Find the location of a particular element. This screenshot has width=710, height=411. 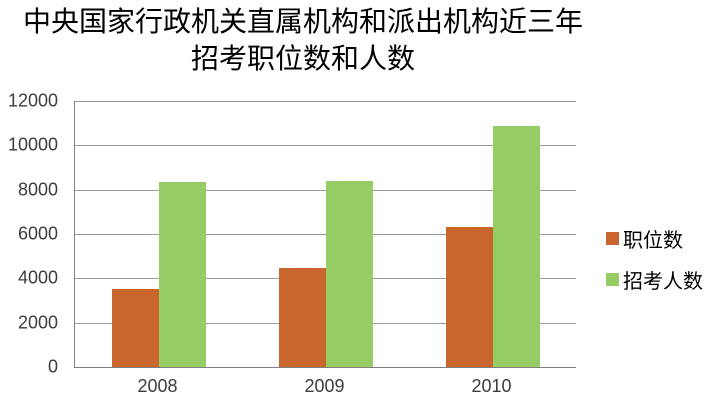

chart-title-line-2: 招考职位数和人数 is located at coordinates (302, 59).